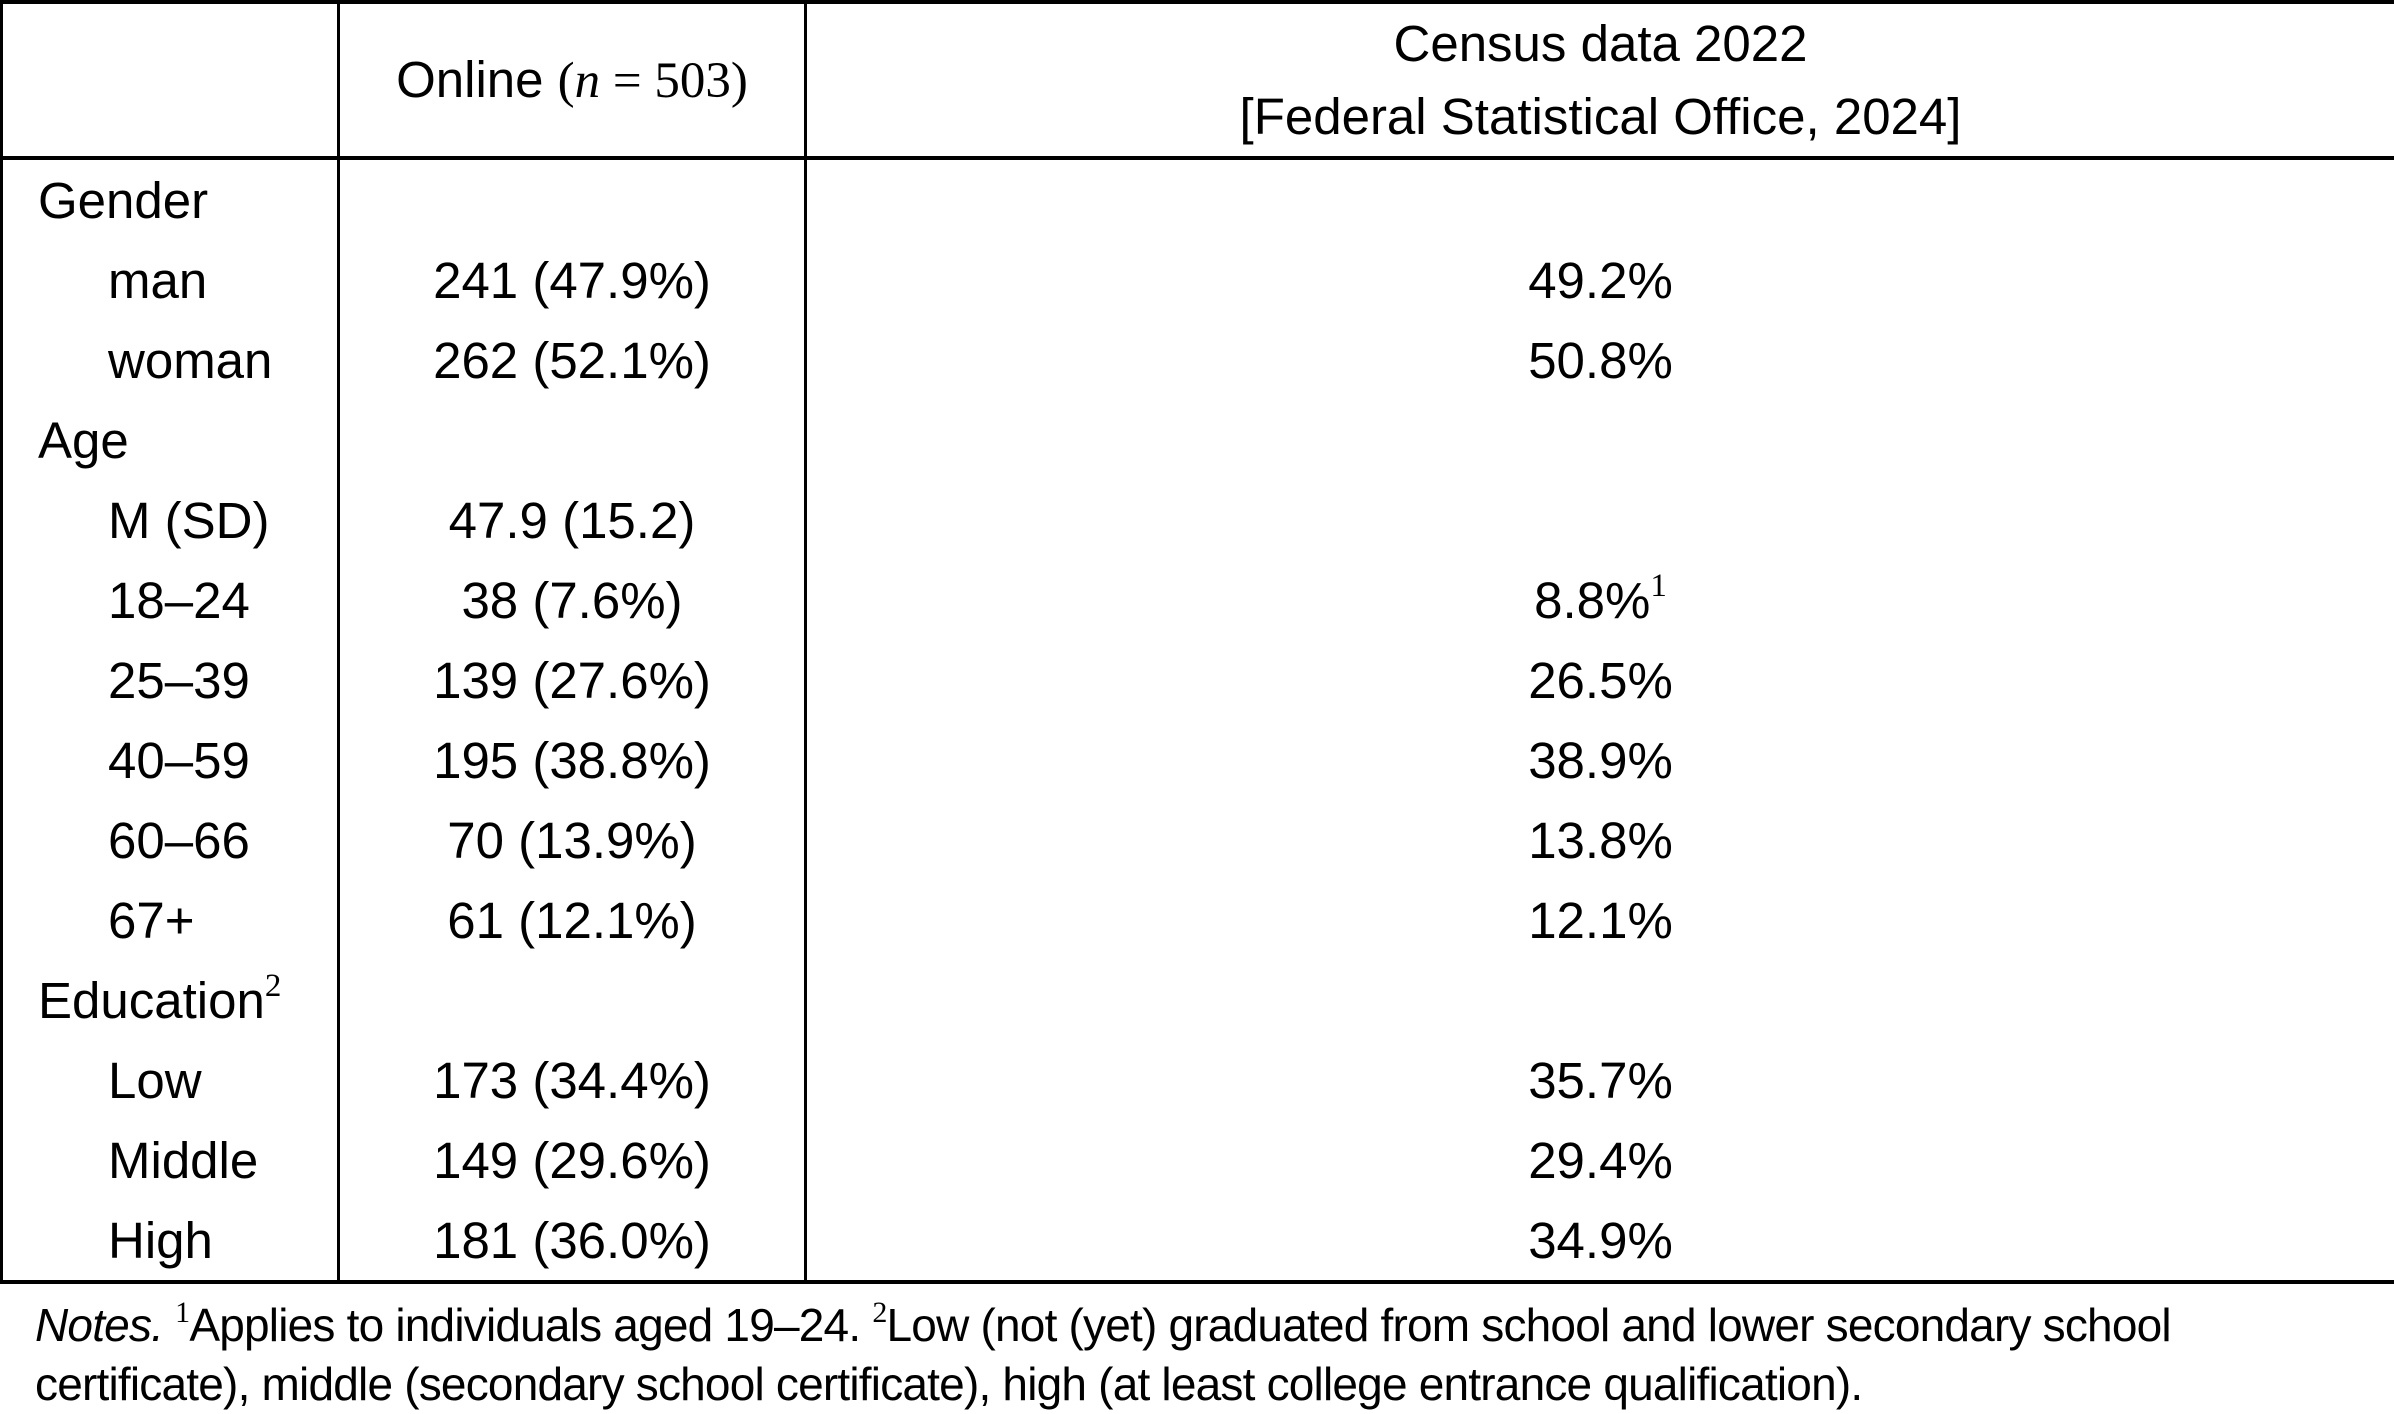  Describe the element at coordinates (572, 1241) in the screenshot. I see `online-value: 181 (36.0%)` at that location.